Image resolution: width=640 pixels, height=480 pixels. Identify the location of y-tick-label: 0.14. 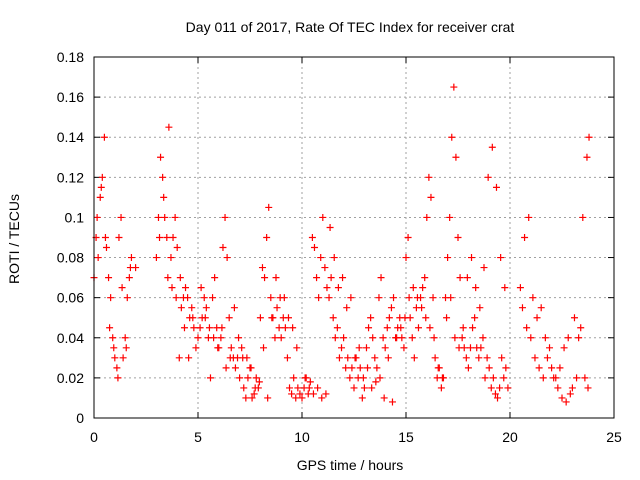
(70, 137).